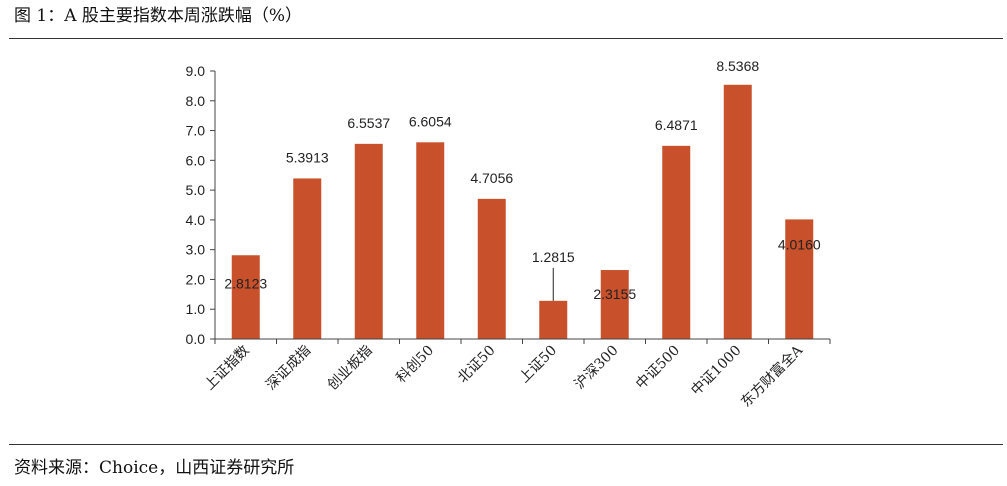 This screenshot has width=1007, height=486. I want to click on x-tick-label: 深证成指, so click(288, 368).